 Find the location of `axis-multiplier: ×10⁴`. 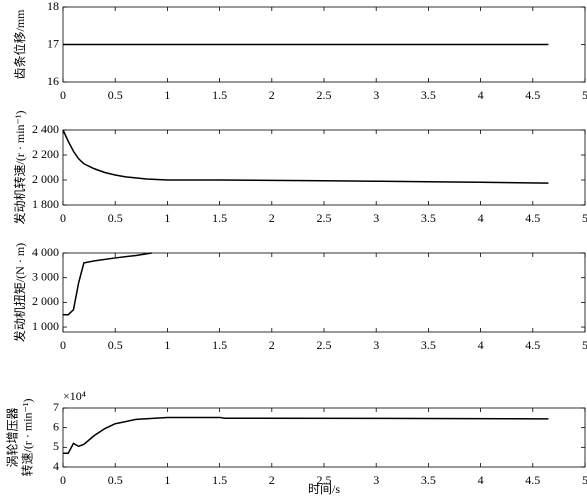

axis-multiplier: ×10⁴ is located at coordinates (74, 396).